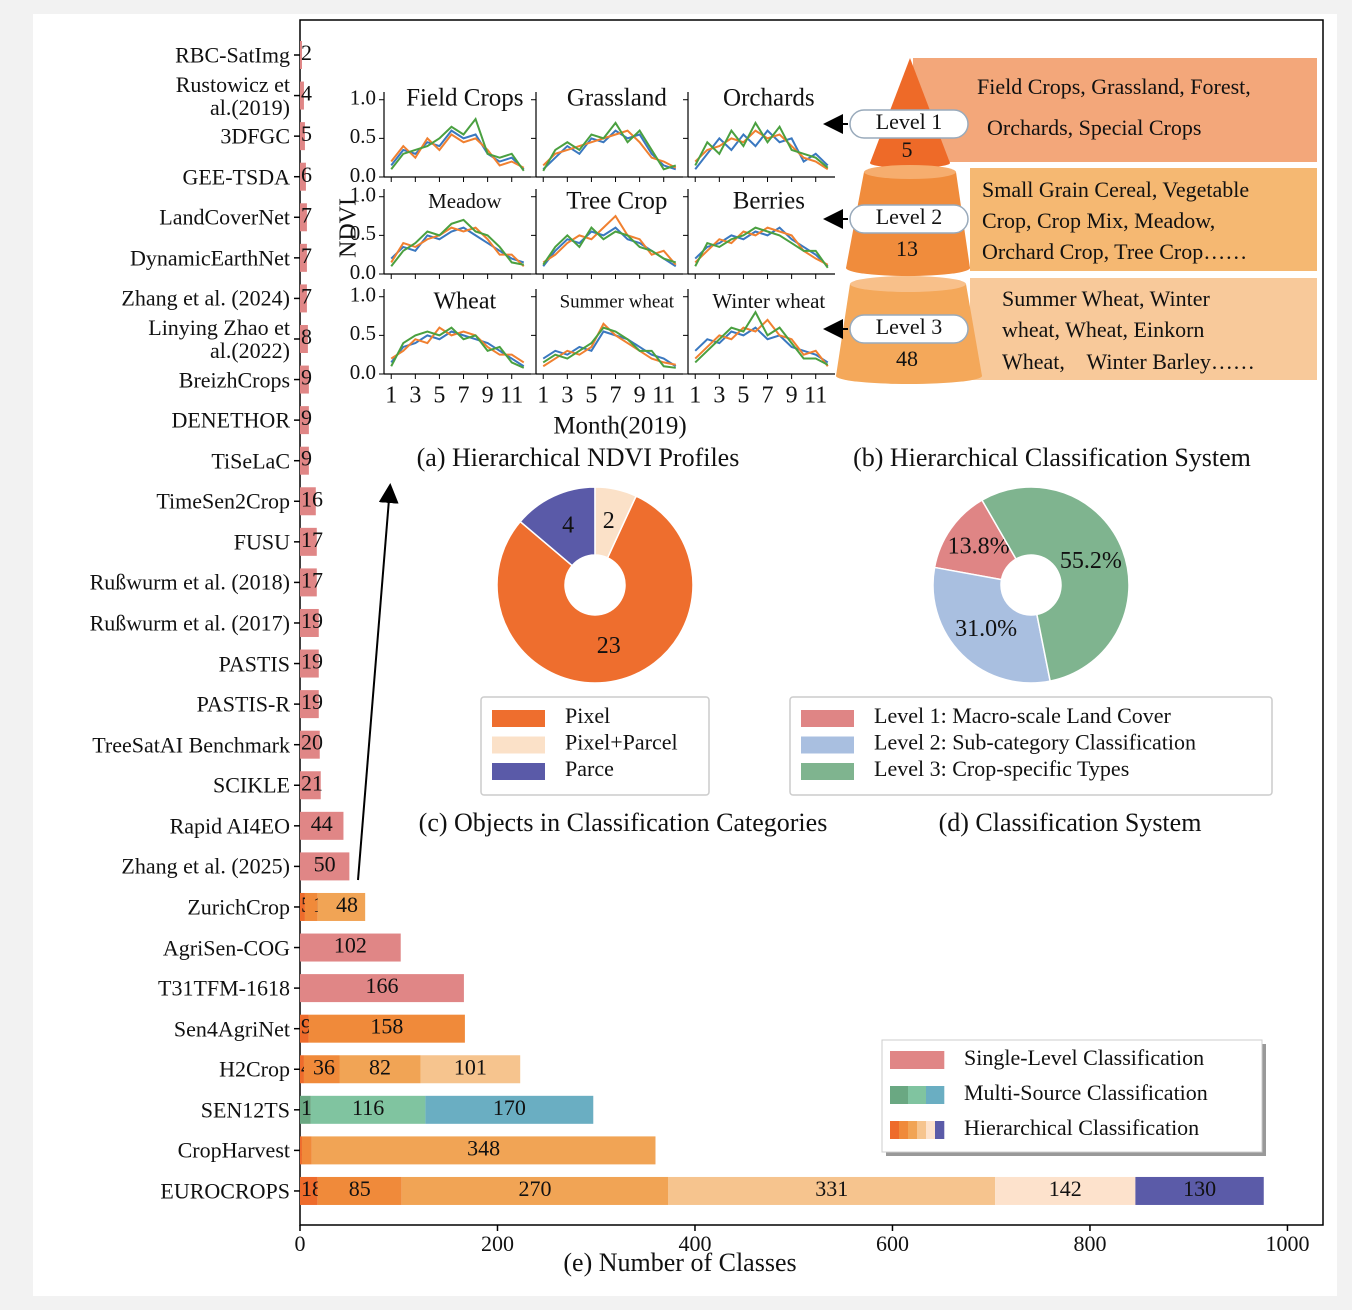  Describe the element at coordinates (640, 396) in the screenshot. I see `x-tick-label: 9` at that location.